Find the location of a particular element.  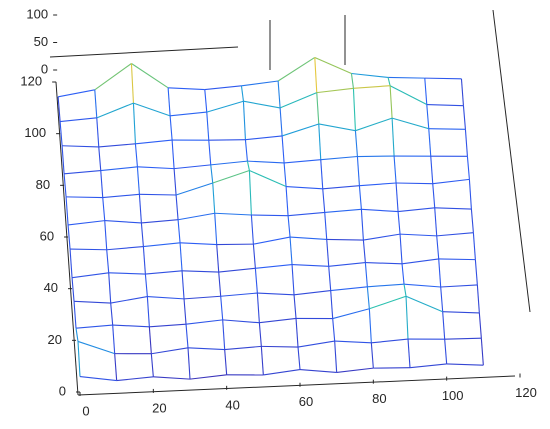

x-axis-line is located at coordinates (296, 385).